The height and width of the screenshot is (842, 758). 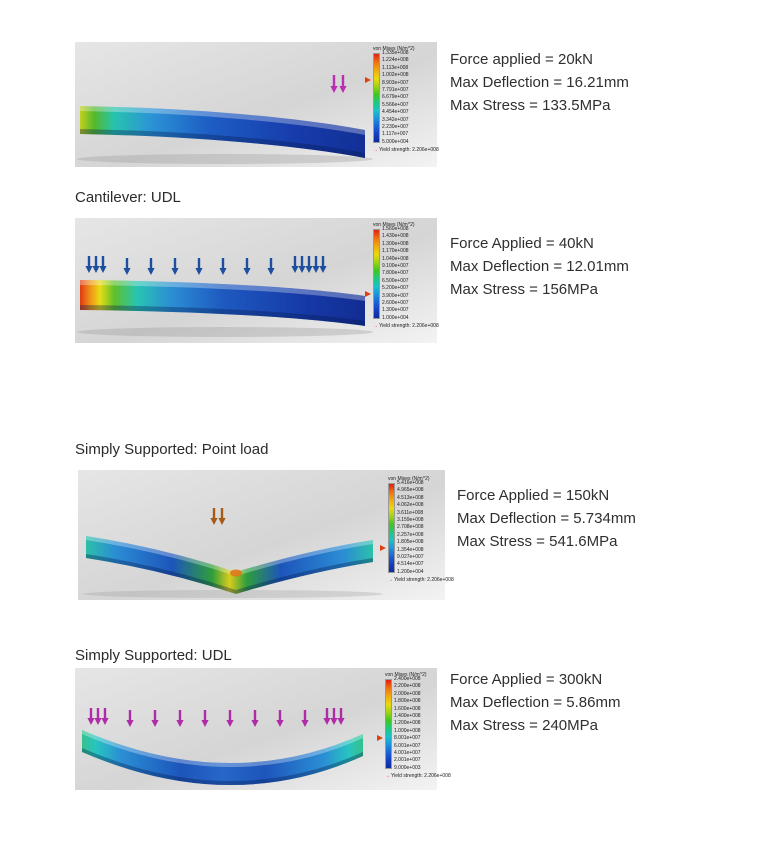 I want to click on result-line: Force Applied = 300kN, so click(x=526, y=679).